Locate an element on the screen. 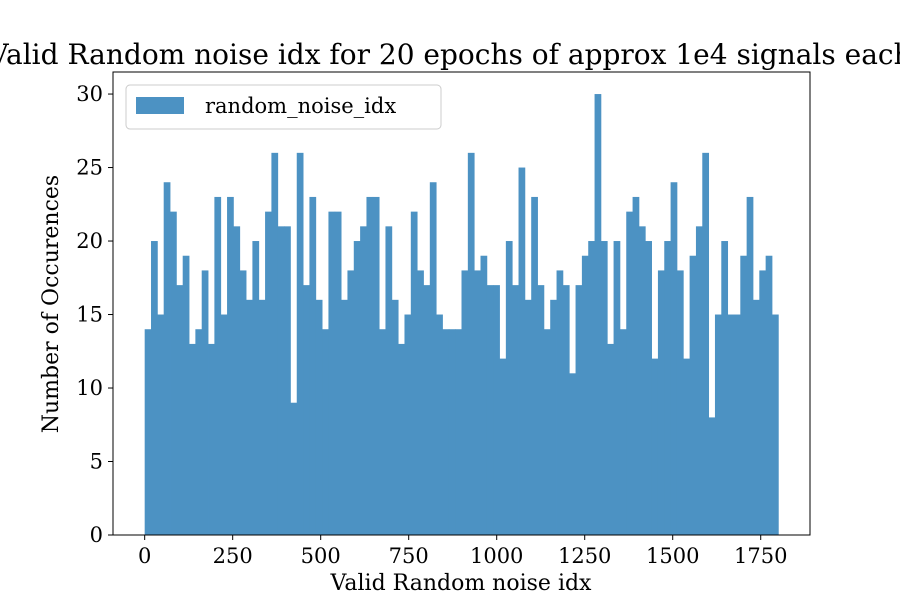  x-tick-label: 1500 is located at coordinates (672, 556).